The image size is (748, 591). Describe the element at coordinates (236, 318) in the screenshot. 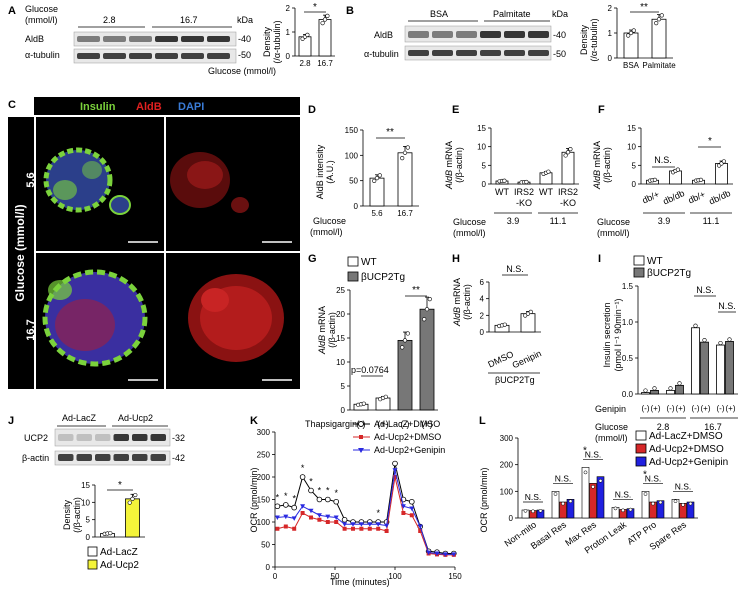

I see `aldb-16-7-cells` at that location.